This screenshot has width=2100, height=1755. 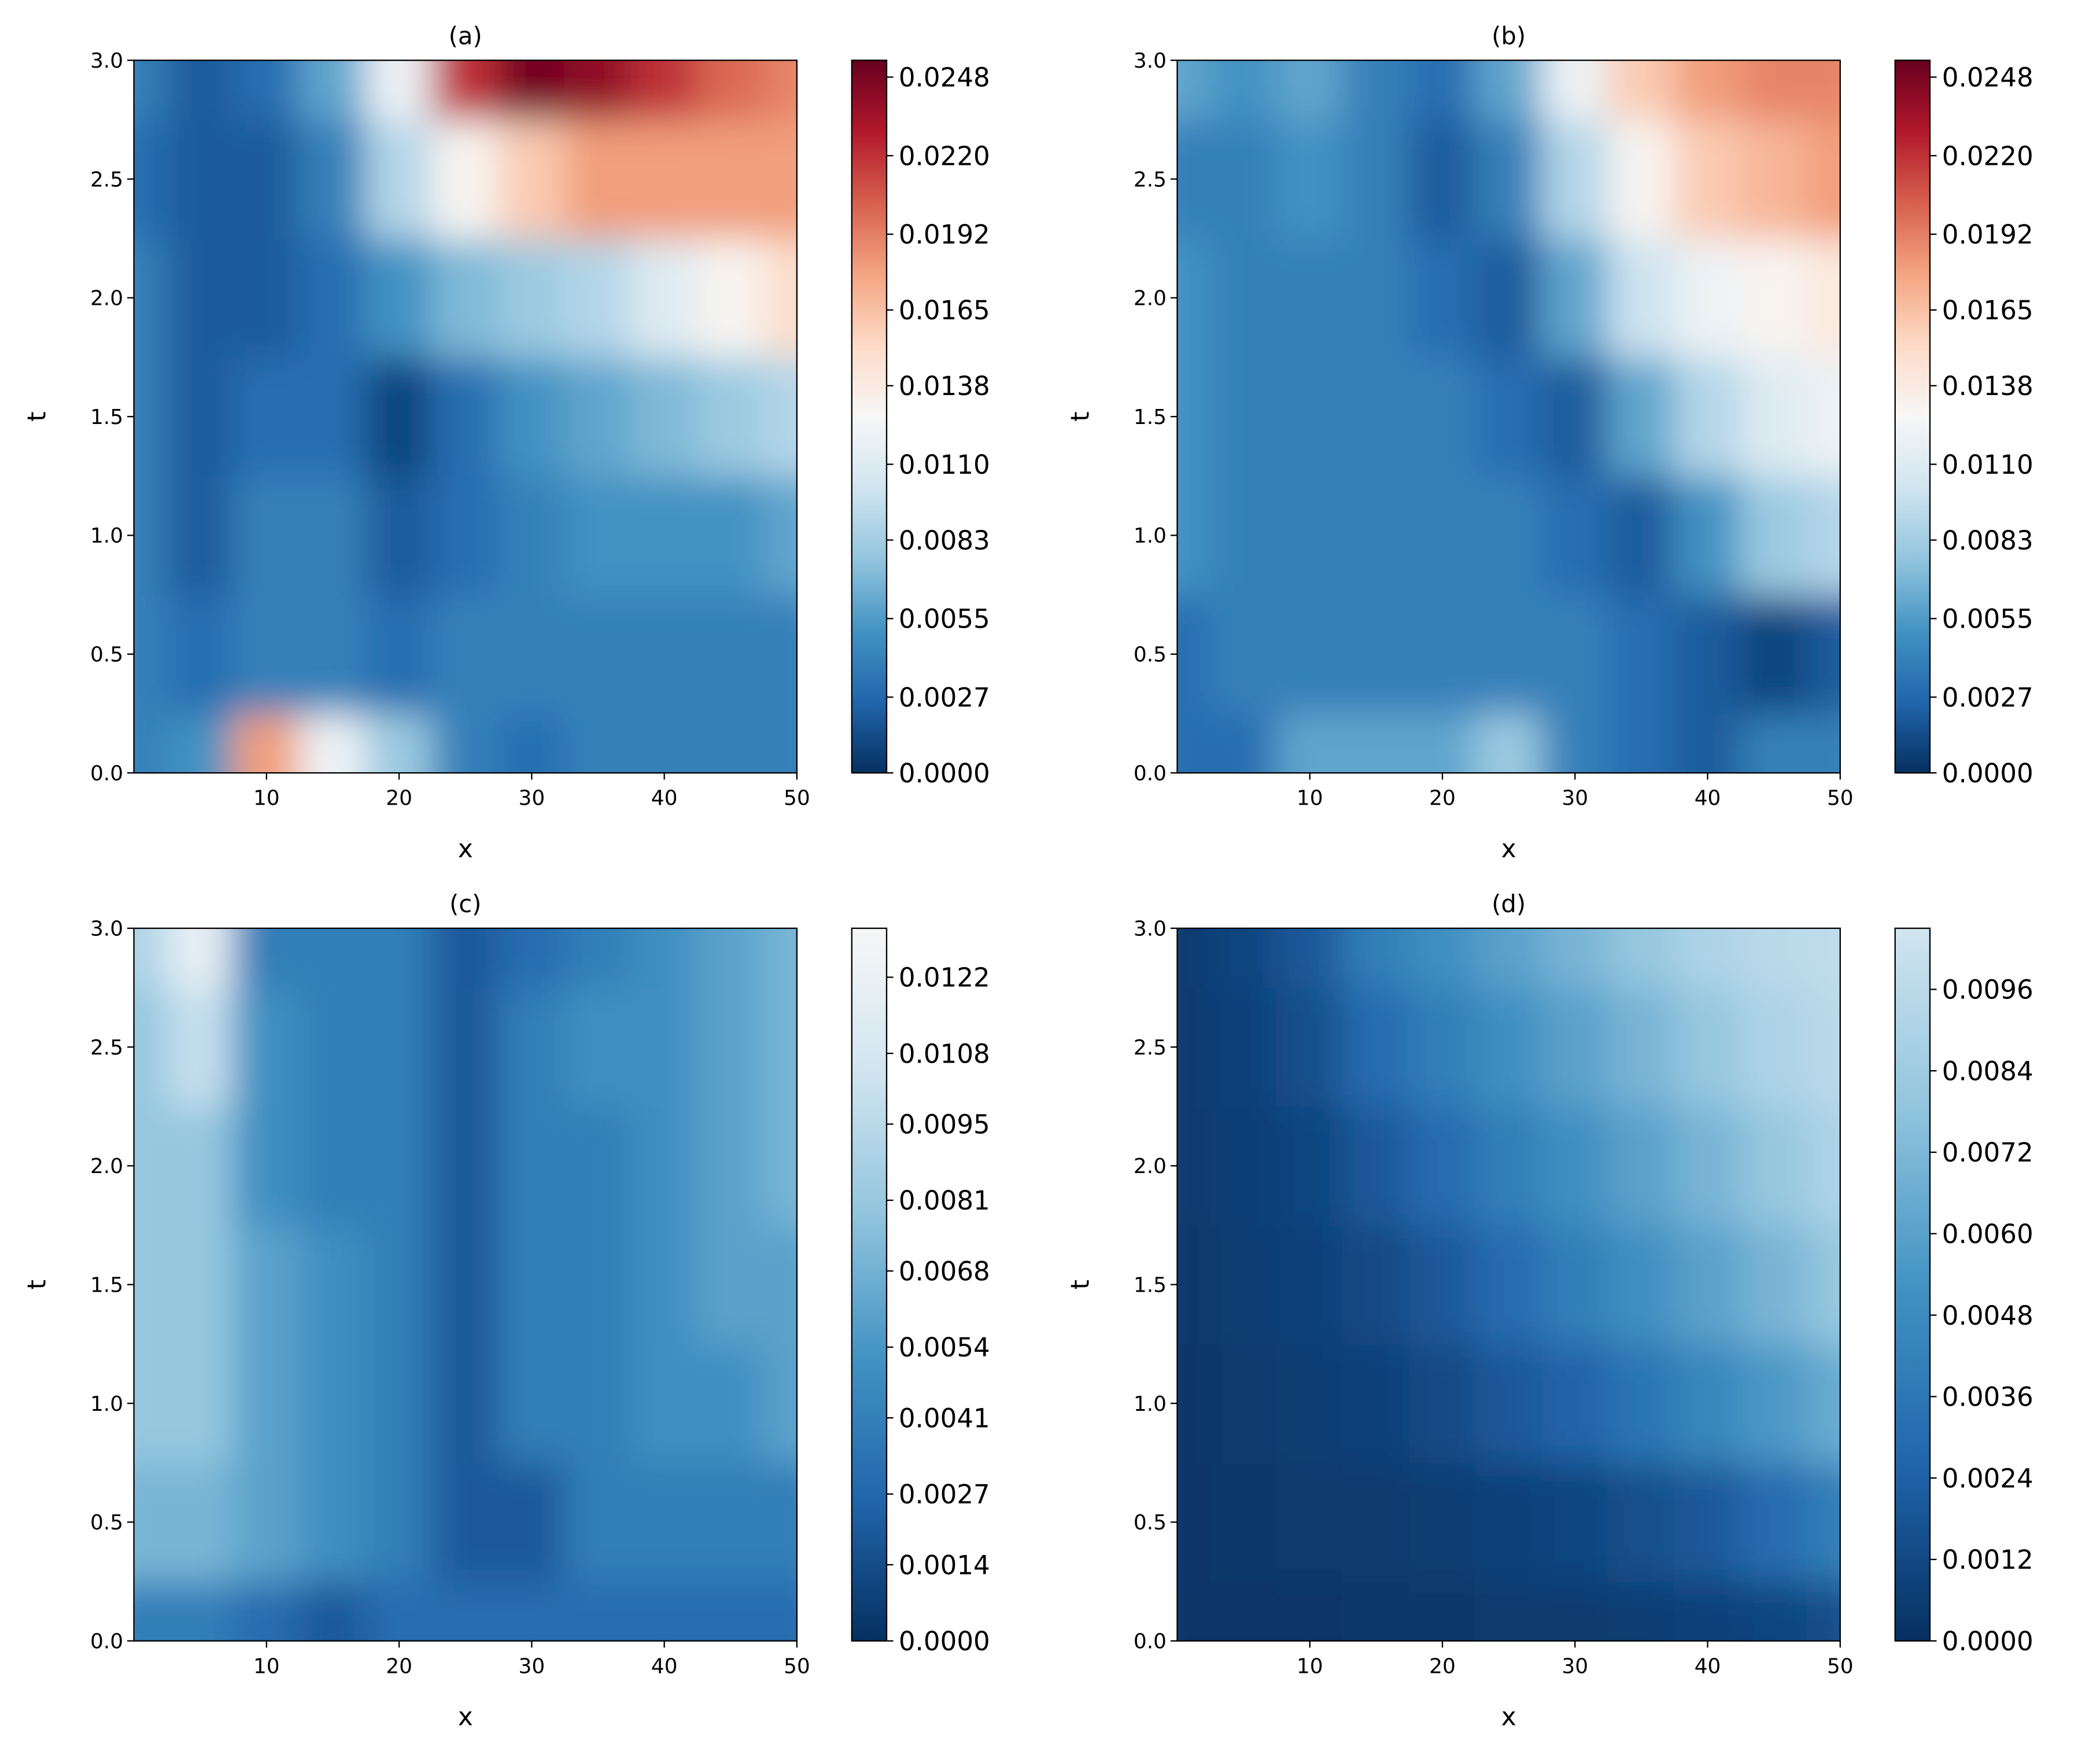 I want to click on colorbar-tick-label: 0.0036, so click(x=1987, y=1397).